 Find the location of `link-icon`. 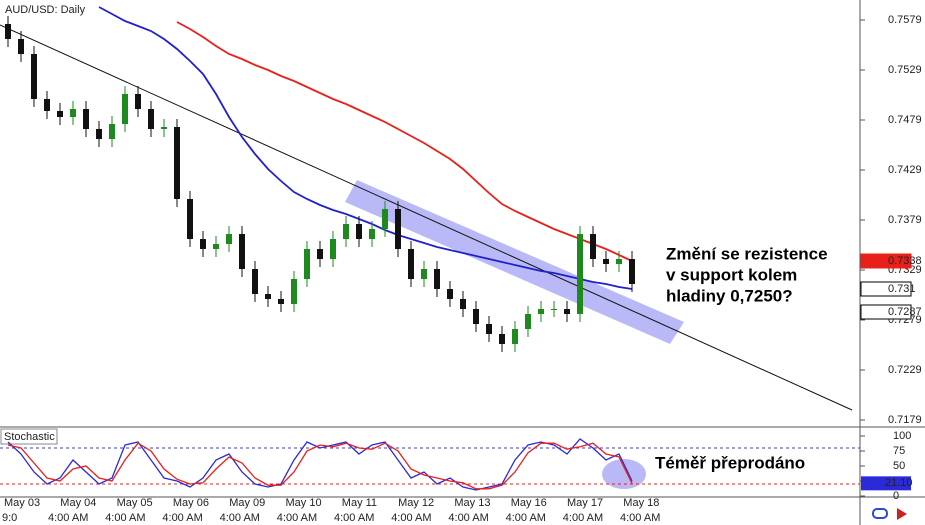

link-icon is located at coordinates (880, 513).